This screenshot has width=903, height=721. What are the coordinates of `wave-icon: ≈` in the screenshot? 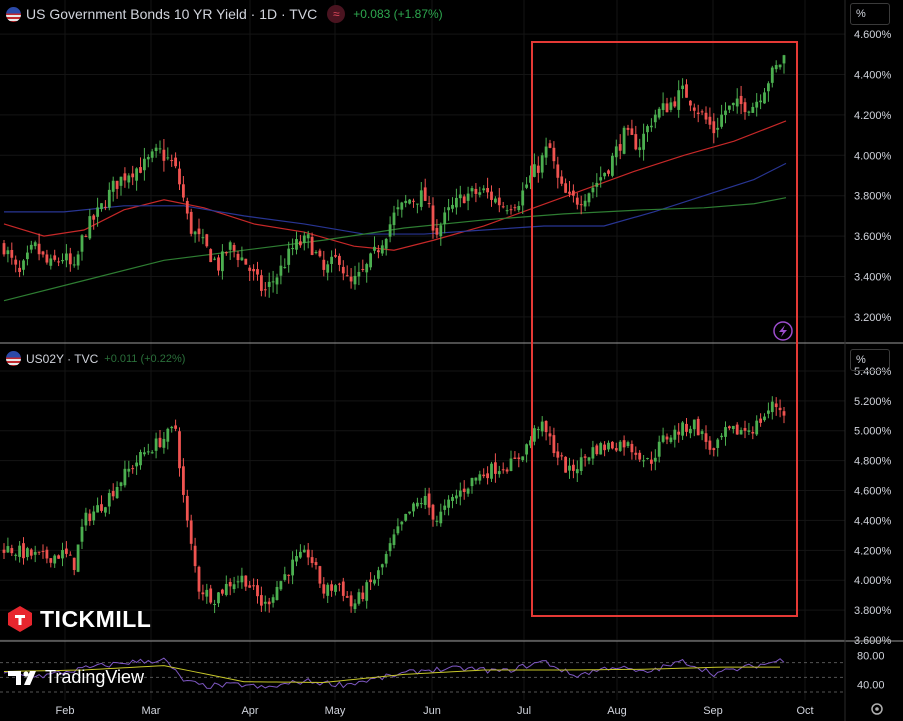 It's located at (336, 14).